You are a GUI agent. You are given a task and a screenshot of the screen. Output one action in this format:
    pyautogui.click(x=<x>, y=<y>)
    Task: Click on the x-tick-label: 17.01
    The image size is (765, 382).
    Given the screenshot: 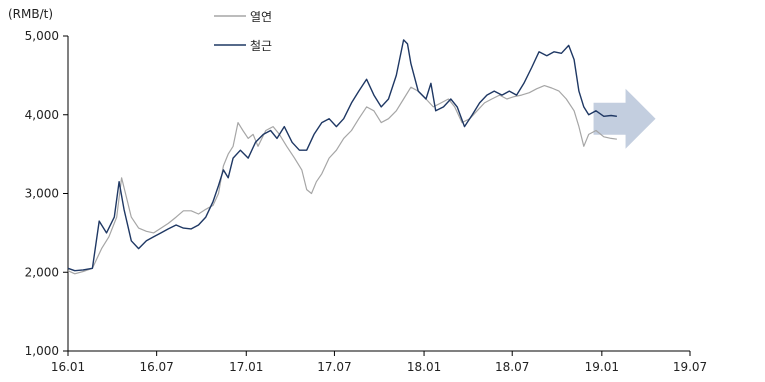 What is the action you would take?
    pyautogui.click(x=246, y=367)
    